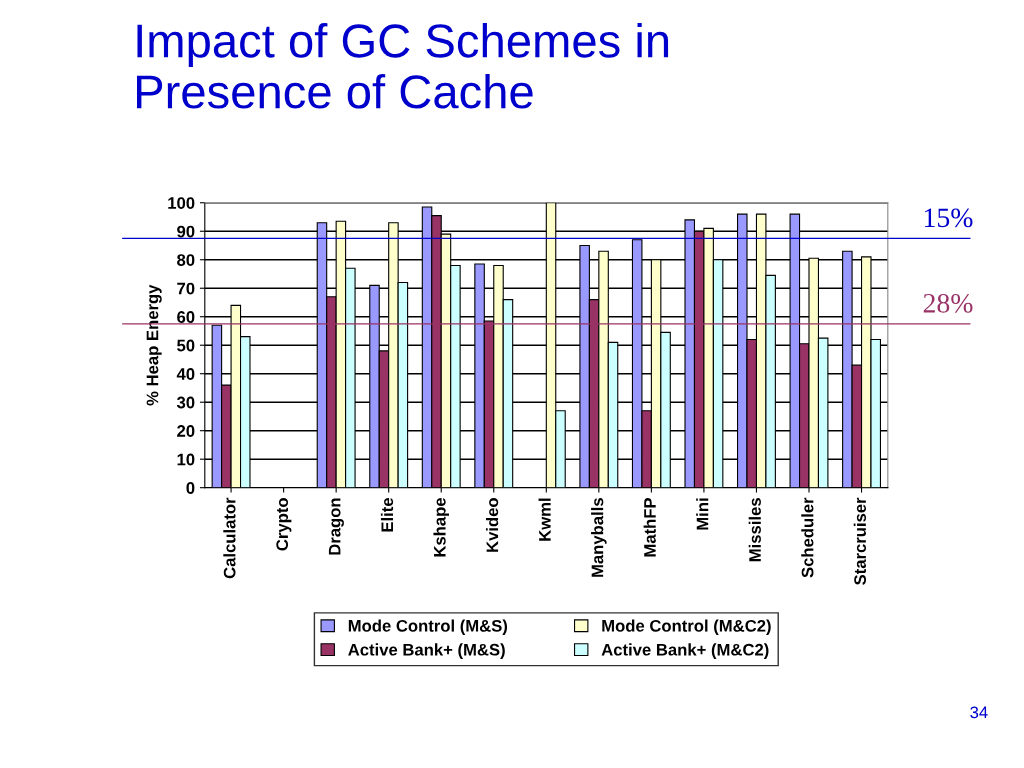 This screenshot has height=768, width=1024. What do you see at coordinates (860, 541) in the screenshot?
I see `x-tick-label: Starcruiser` at bounding box center [860, 541].